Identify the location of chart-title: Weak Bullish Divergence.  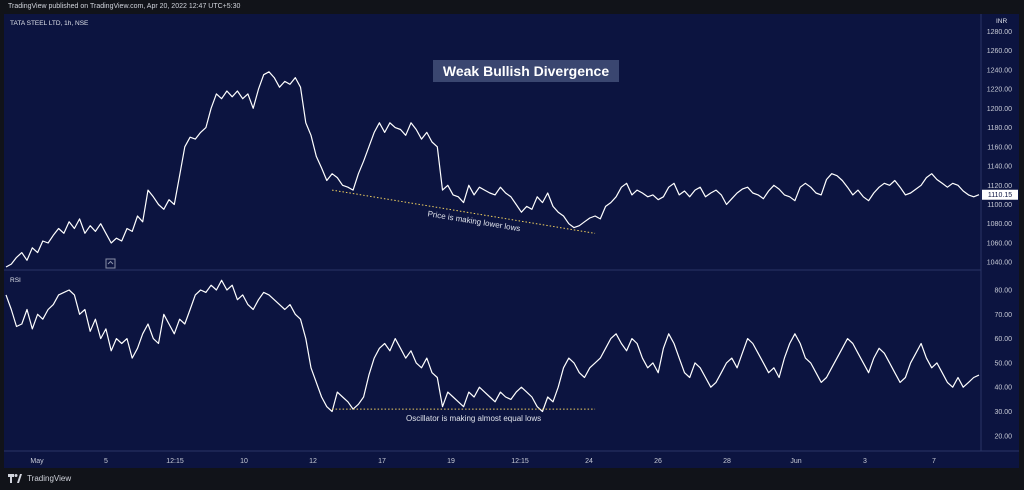
(526, 71).